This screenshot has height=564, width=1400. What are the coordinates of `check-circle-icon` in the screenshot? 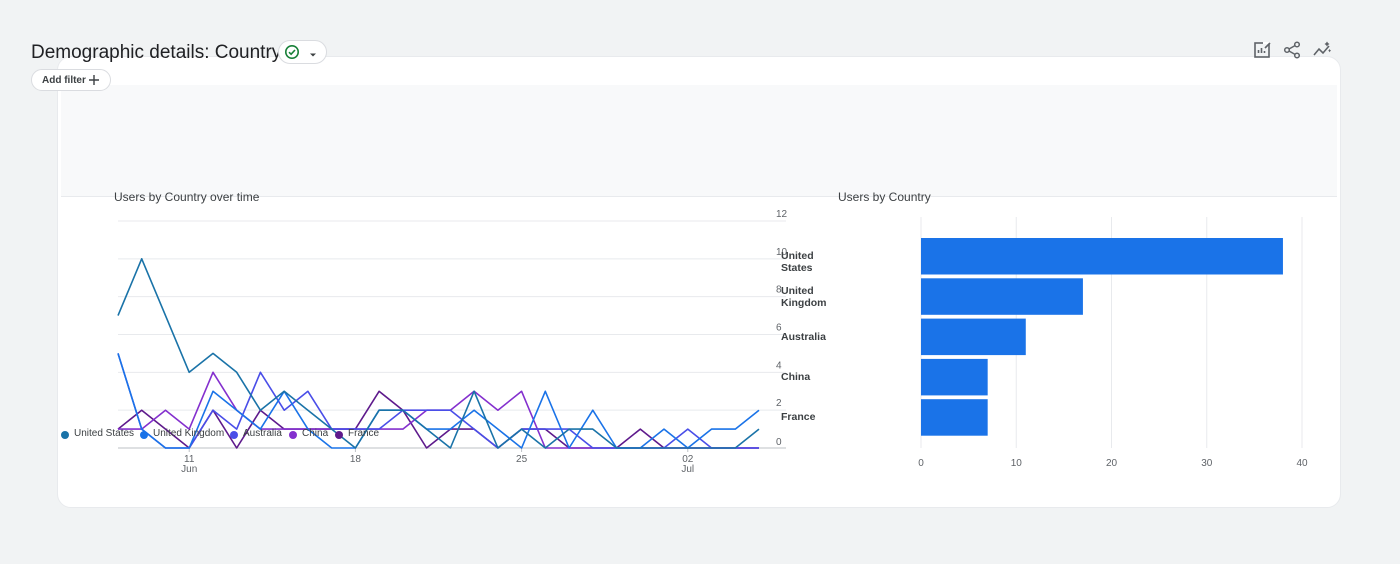 It's located at (292, 54).